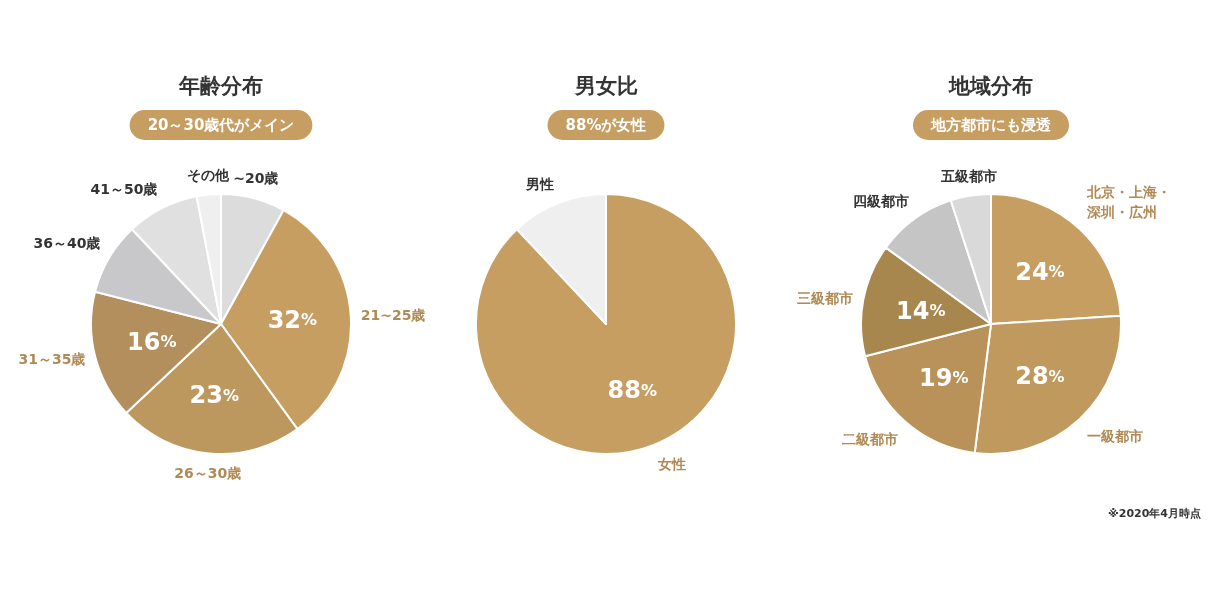 This screenshot has width=1216, height=590. Describe the element at coordinates (214, 395) in the screenshot. I see `data-label: 23%` at that location.